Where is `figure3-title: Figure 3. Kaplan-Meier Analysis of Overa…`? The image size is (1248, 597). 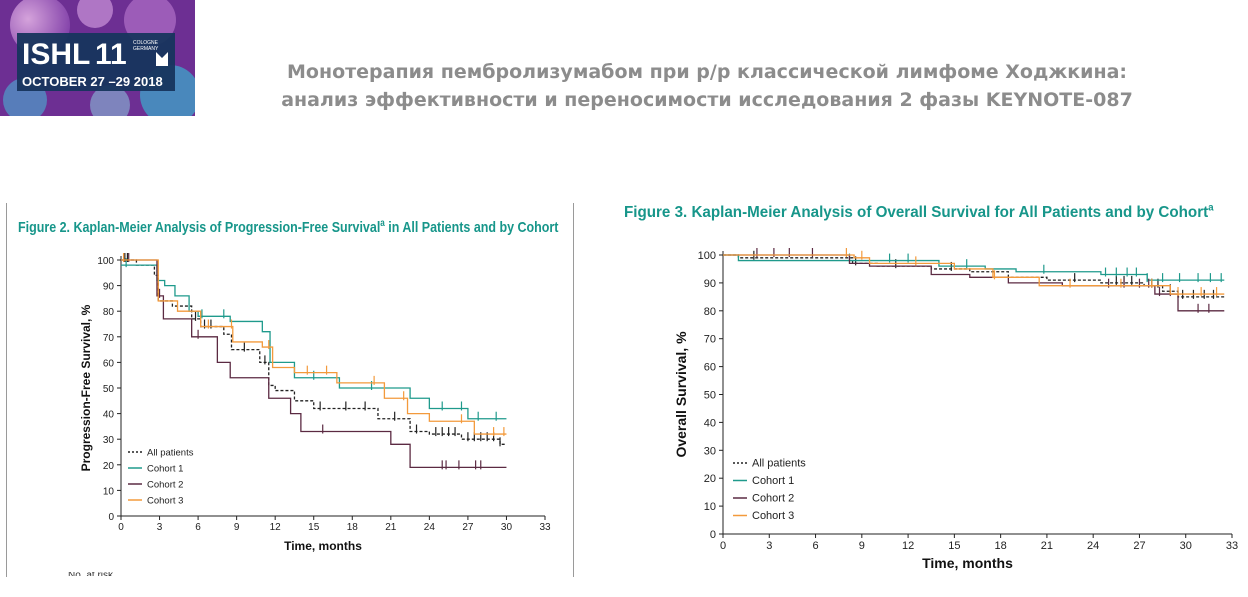
figure3-title: Figure 3. Kaplan-Meier Analysis of Overa… is located at coordinates (919, 211).